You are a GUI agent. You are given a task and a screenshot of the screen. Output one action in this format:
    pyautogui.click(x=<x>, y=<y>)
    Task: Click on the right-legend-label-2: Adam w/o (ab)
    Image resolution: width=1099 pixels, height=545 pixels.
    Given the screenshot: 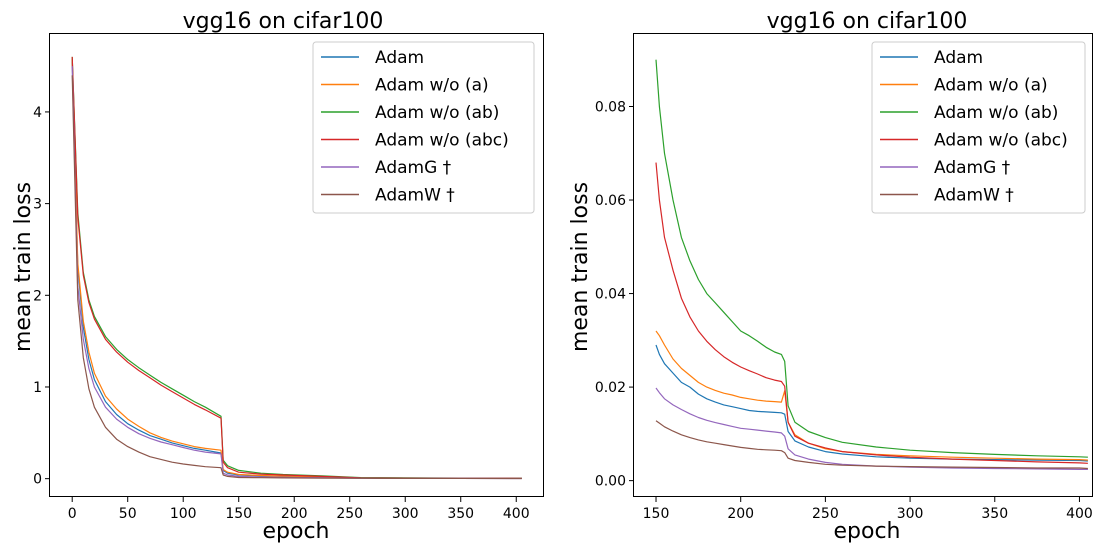 What is the action you would take?
    pyautogui.click(x=996, y=113)
    